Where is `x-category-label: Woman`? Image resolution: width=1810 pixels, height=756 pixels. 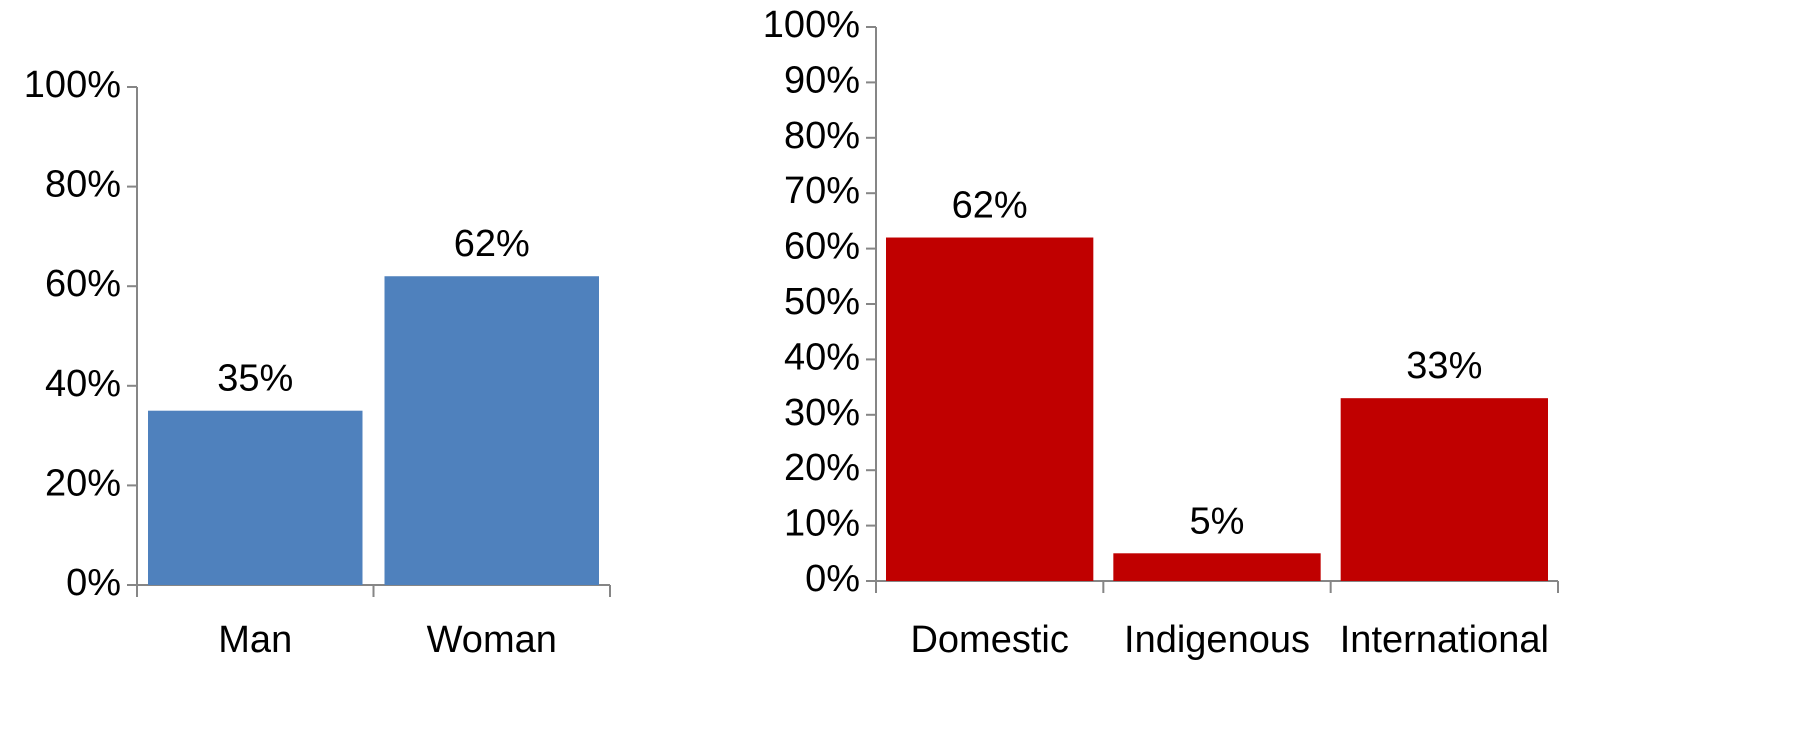 x-category-label: Woman is located at coordinates (492, 640).